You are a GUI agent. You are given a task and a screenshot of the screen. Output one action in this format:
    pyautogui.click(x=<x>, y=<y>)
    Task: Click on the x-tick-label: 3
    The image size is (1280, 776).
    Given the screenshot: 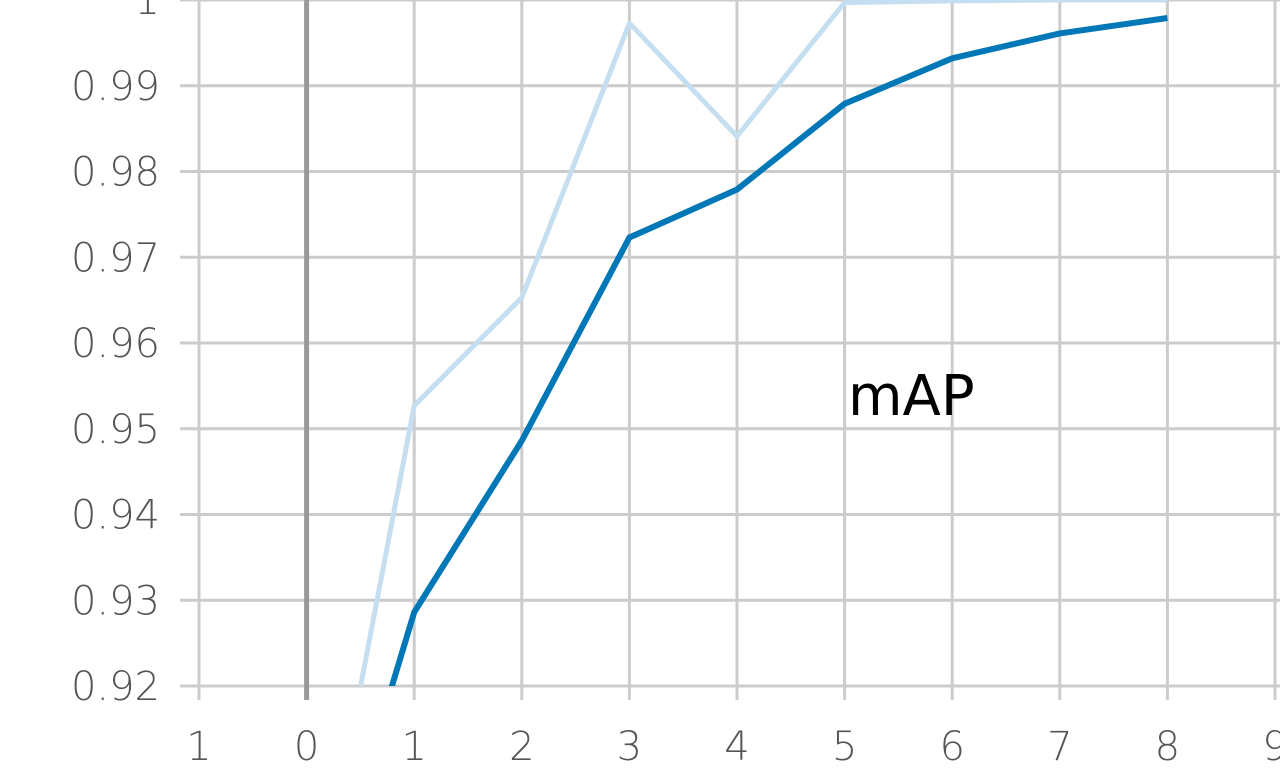 What is the action you would take?
    pyautogui.click(x=629, y=747)
    